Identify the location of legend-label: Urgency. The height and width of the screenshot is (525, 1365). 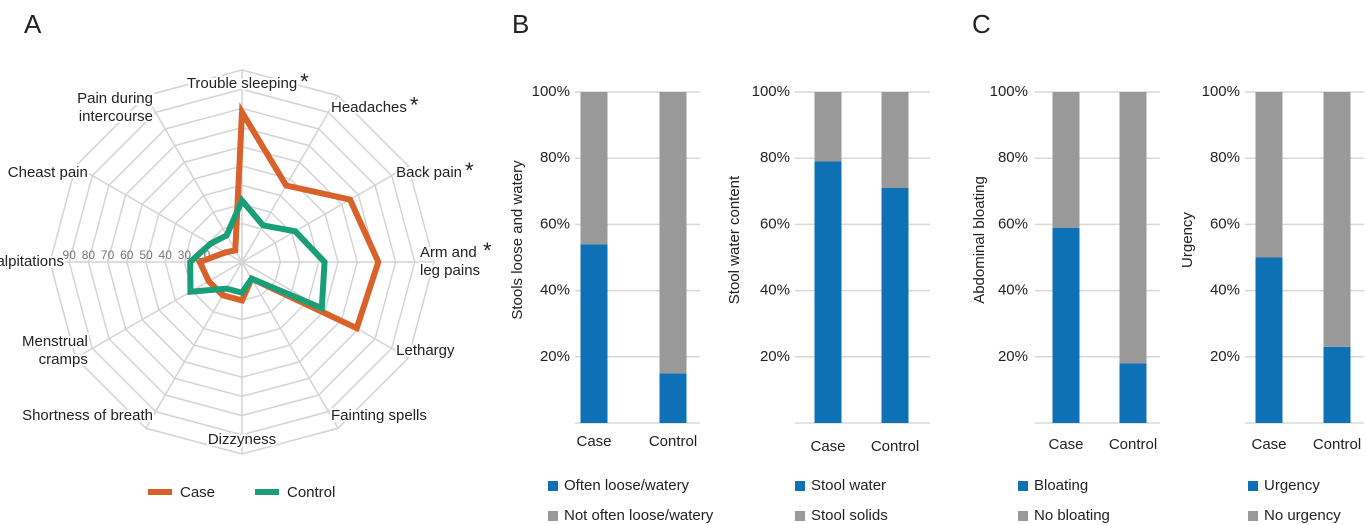
(1292, 485).